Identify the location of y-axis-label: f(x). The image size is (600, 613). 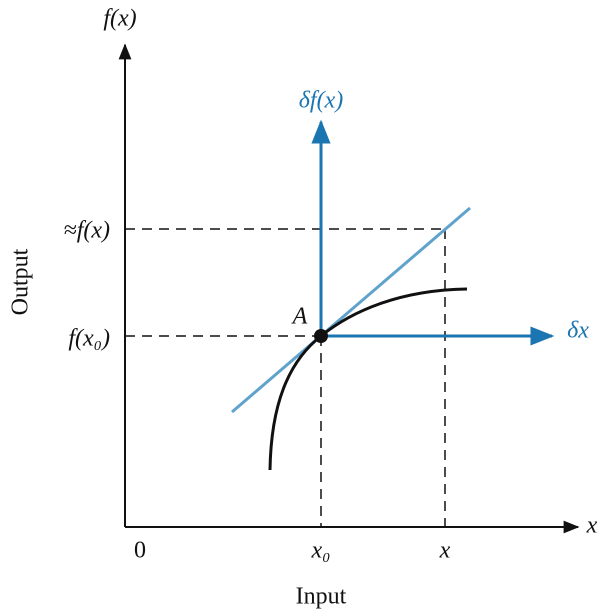
(119, 19).